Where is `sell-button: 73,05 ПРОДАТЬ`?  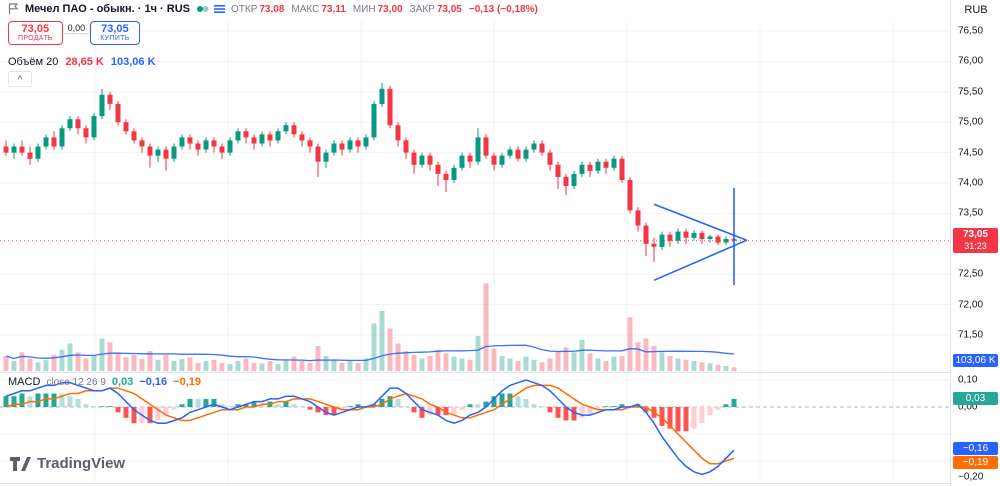
sell-button: 73,05 ПРОДАТЬ is located at coordinates (35, 33).